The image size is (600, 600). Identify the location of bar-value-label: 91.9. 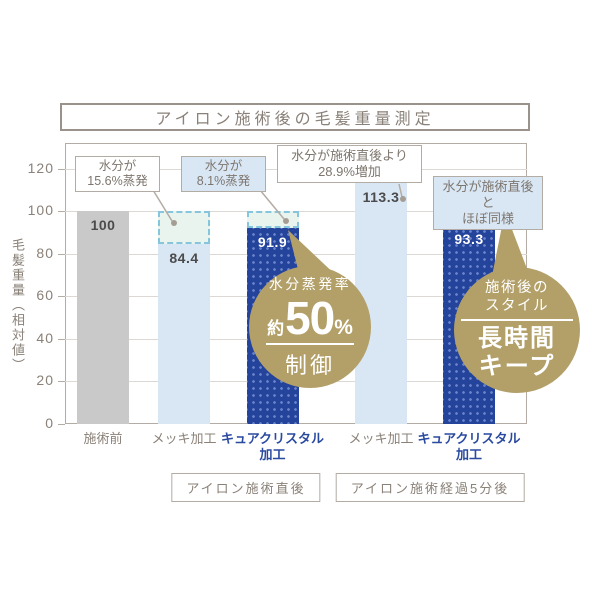
(272, 242).